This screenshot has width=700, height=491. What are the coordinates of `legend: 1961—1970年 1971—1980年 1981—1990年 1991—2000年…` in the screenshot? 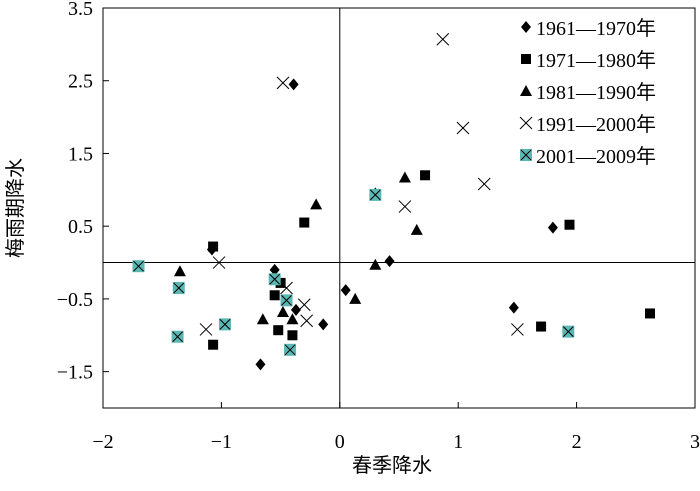 It's located at (587, 92).